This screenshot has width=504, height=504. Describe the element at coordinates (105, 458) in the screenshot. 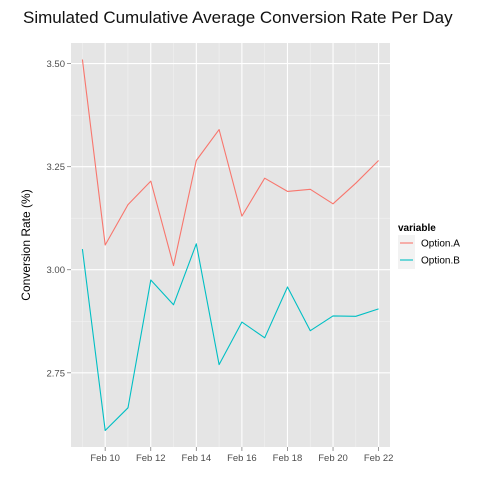

I see `x-tick-label: Feb 10` at that location.